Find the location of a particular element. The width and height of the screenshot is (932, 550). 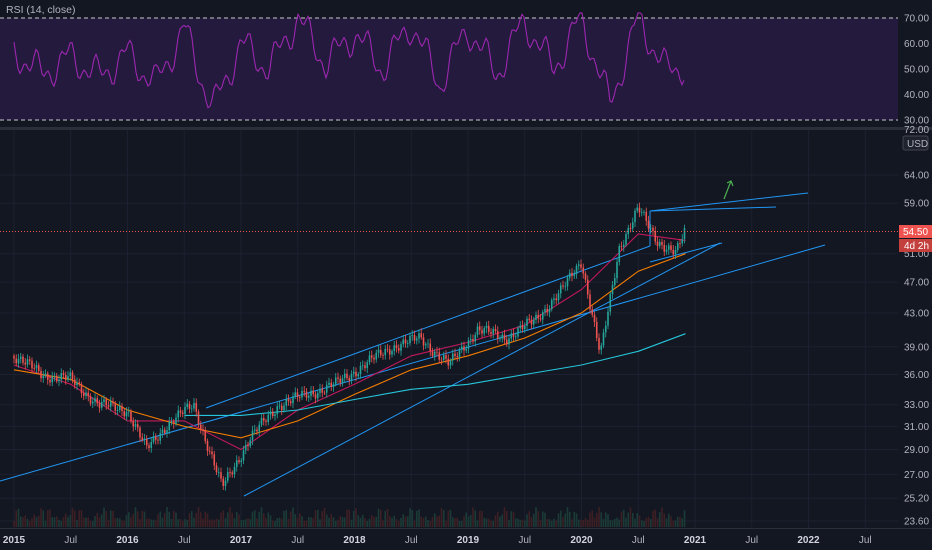

triangle-bottom-line is located at coordinates (686, 252).